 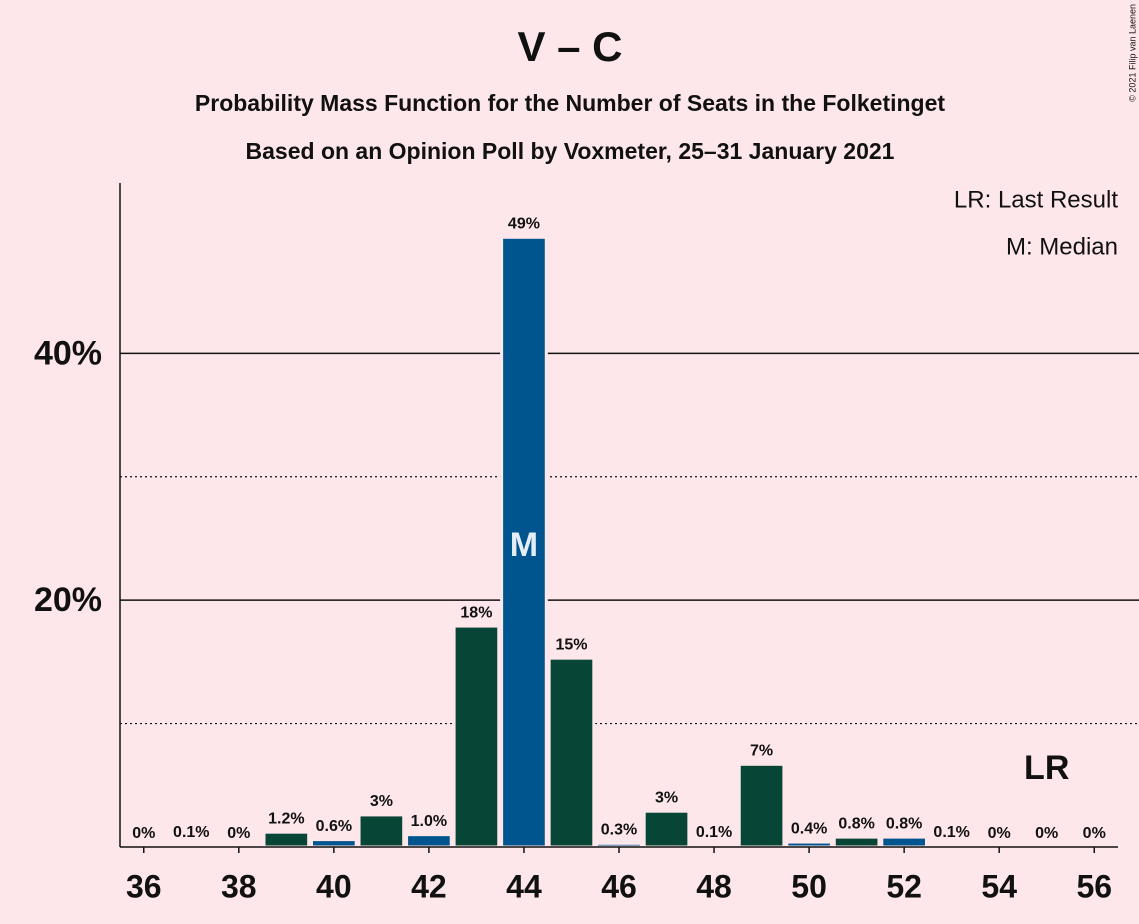 I want to click on last-result-marker: LR, so click(x=1046, y=768).